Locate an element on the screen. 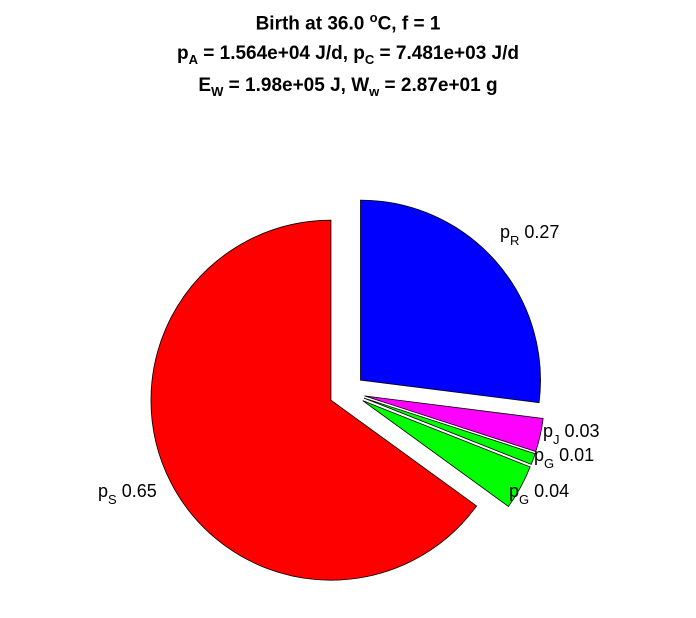  slice-label-0: pR 0.27 is located at coordinates (529, 235).